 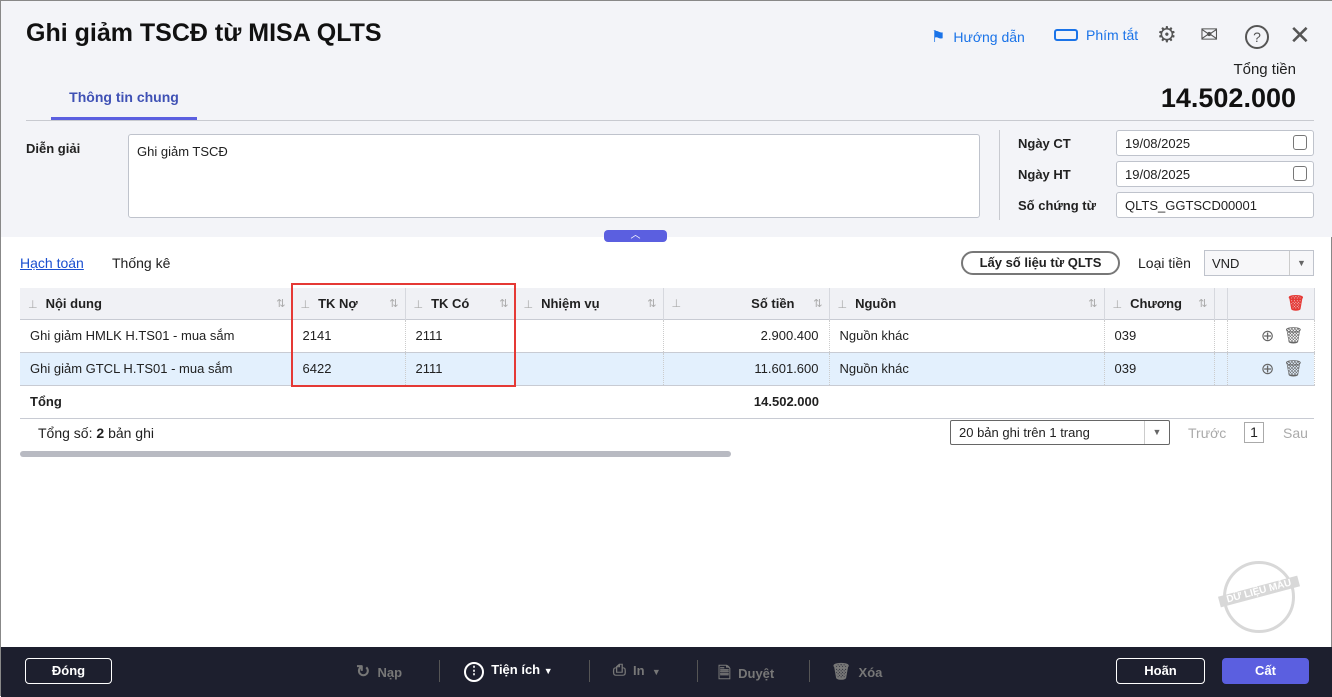 What do you see at coordinates (349, 368) in the screenshot?
I see `cell-debit: 6422` at bounding box center [349, 368].